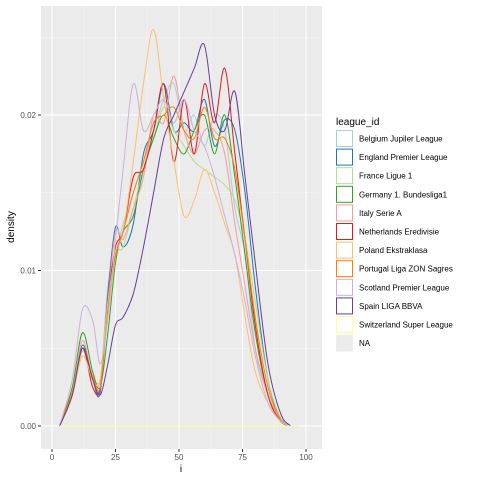  I want to click on legend-item: France Ligue 1, so click(374, 176).